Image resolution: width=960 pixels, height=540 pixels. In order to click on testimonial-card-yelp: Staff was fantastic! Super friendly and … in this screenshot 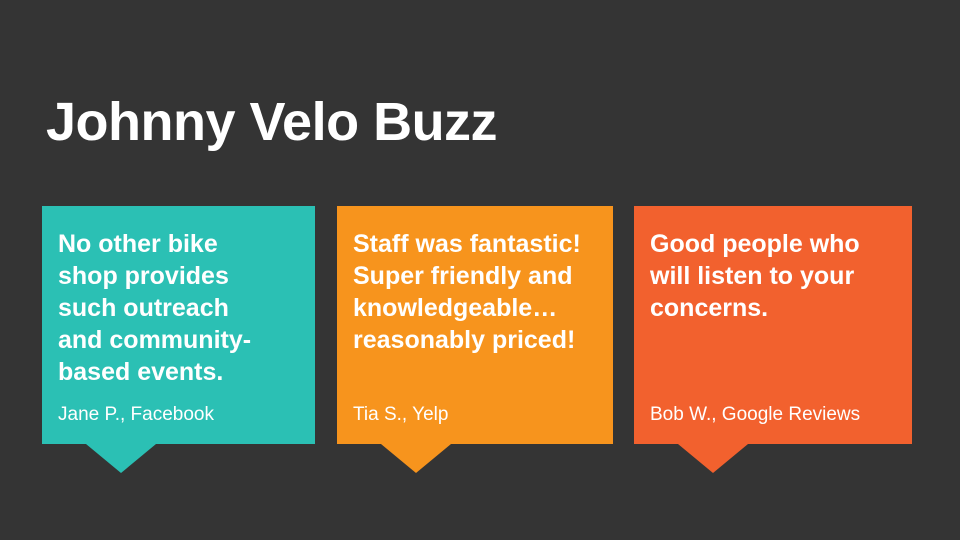, I will do `click(475, 339)`.